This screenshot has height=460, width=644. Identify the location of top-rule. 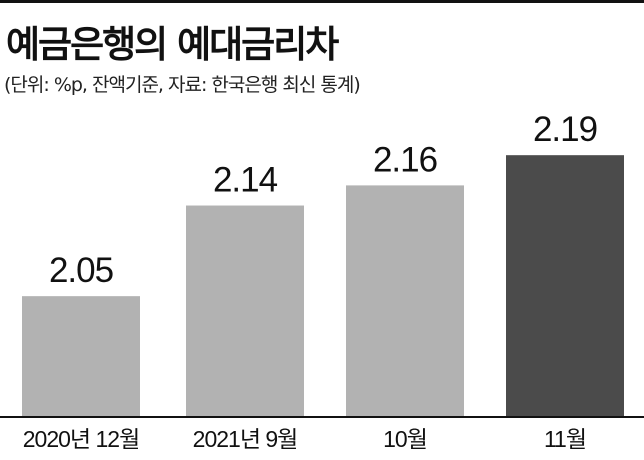
(322, 1).